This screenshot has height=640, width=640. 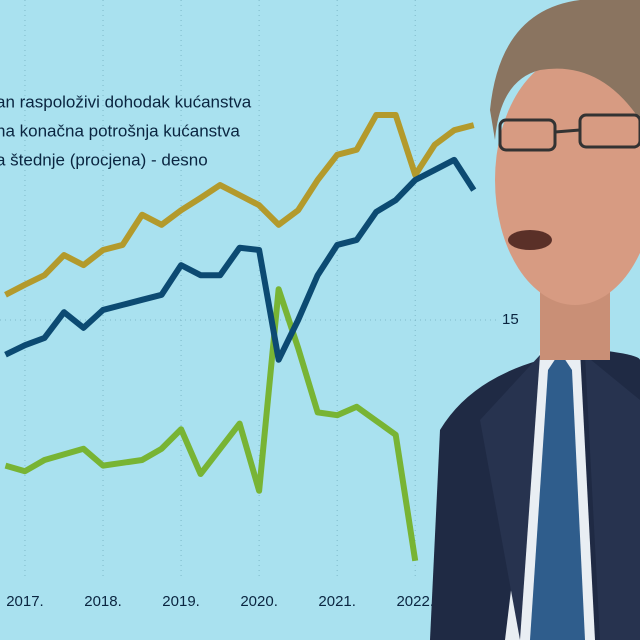 I want to click on x-tick-label: 2020., so click(x=259, y=601).